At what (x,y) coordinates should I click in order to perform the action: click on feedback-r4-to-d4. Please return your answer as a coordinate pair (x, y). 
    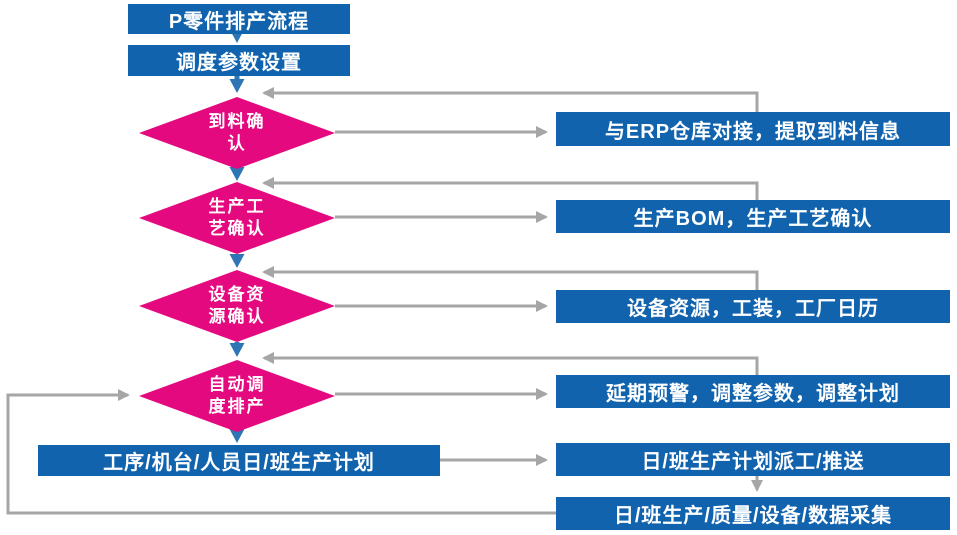
    Looking at the image, I should click on (510, 363).